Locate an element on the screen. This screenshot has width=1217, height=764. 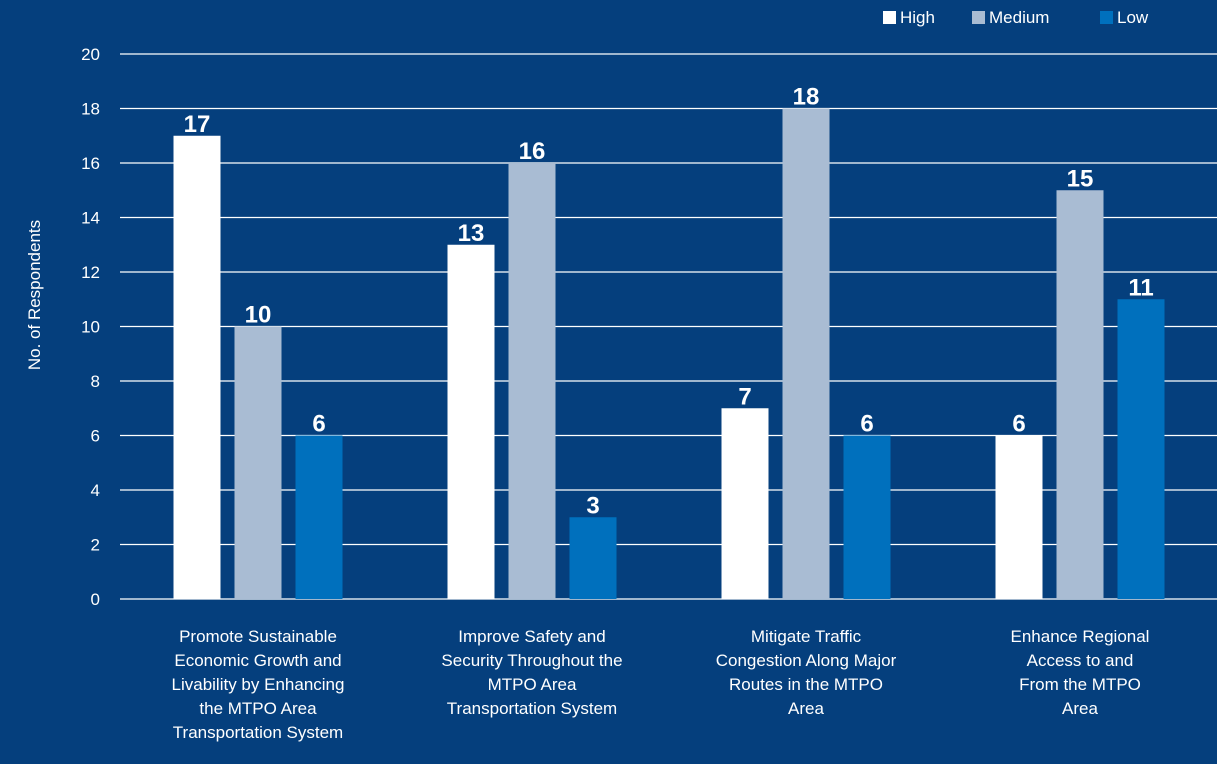
y-axis-title: No. of Respondents is located at coordinates (34, 295).